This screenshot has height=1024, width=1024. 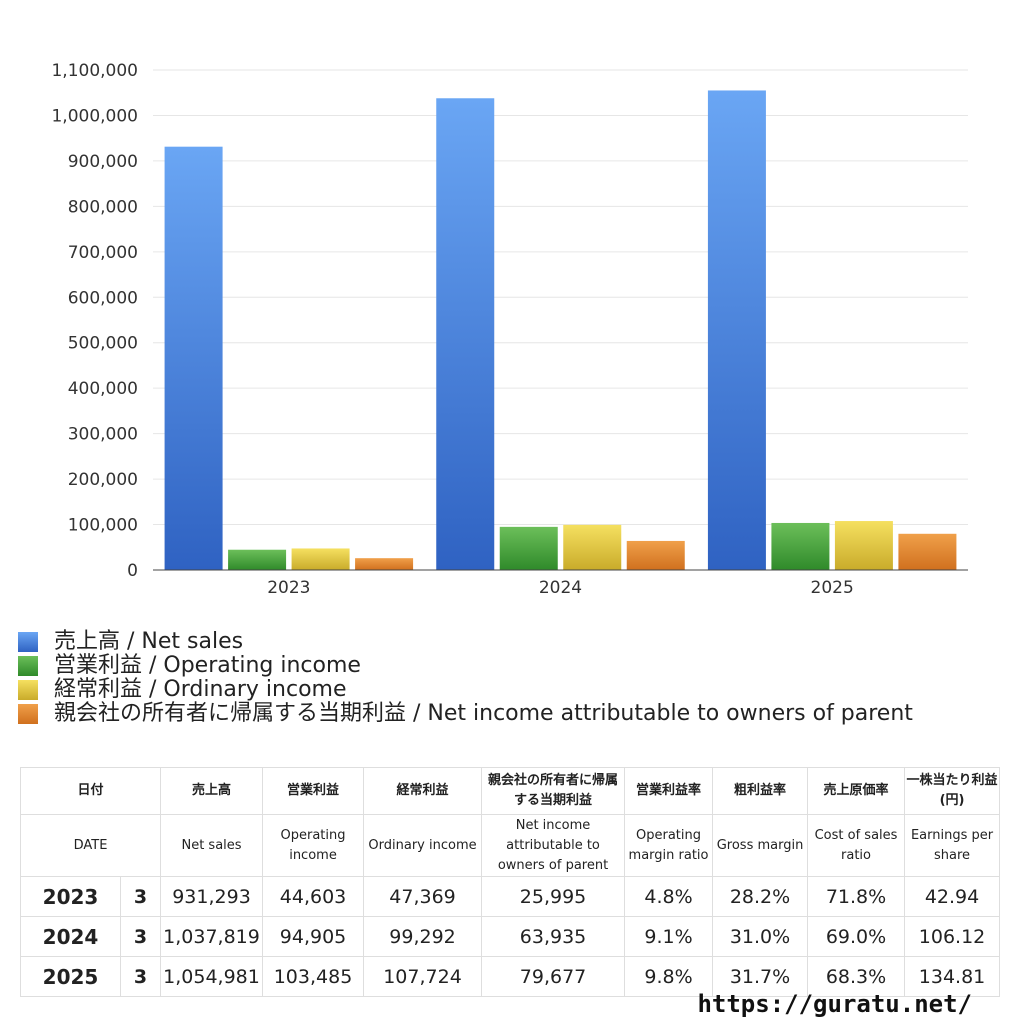 What do you see at coordinates (313, 936) in the screenshot?
I see `cell-operating-income: 94,905` at bounding box center [313, 936].